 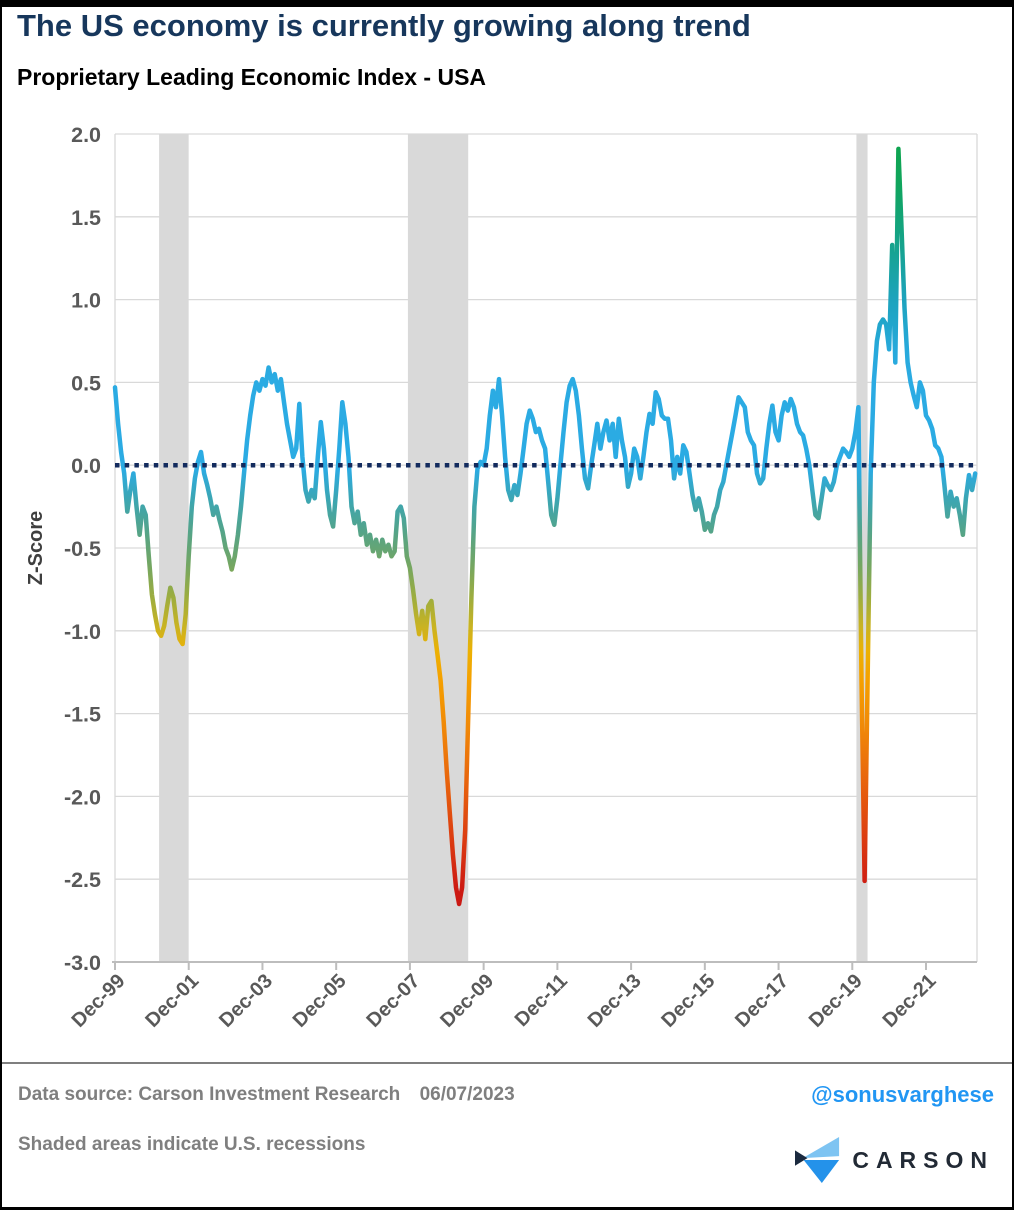 What do you see at coordinates (246, 1001) in the screenshot?
I see `x-tick-label: Dec-03` at bounding box center [246, 1001].